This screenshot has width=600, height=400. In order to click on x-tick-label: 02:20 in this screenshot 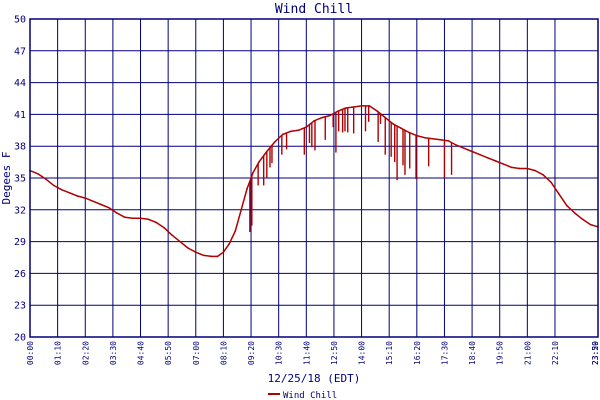, I will do `click(85, 353)`.